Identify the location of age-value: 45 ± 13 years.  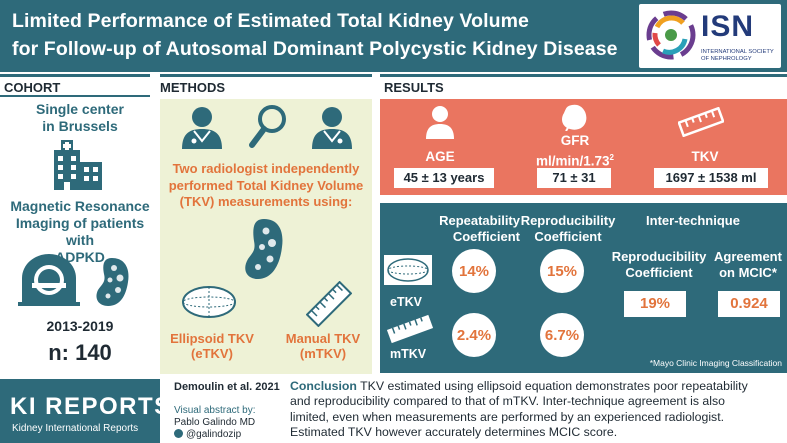
(444, 178).